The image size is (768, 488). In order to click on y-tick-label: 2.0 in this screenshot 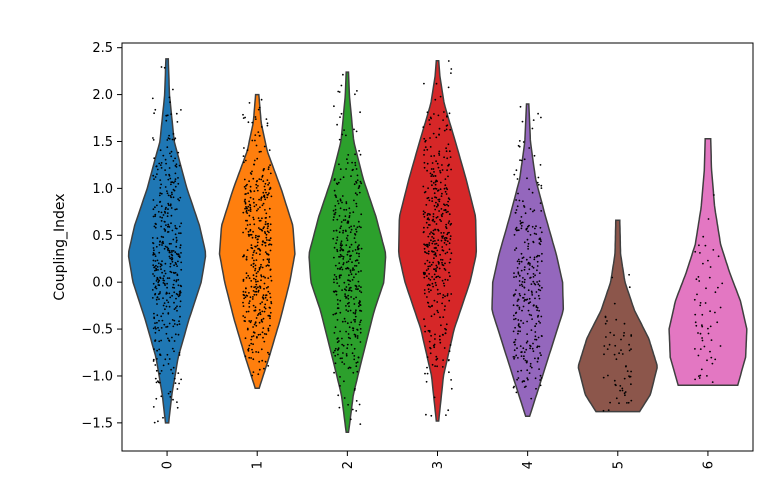, I will do `click(102, 95)`.